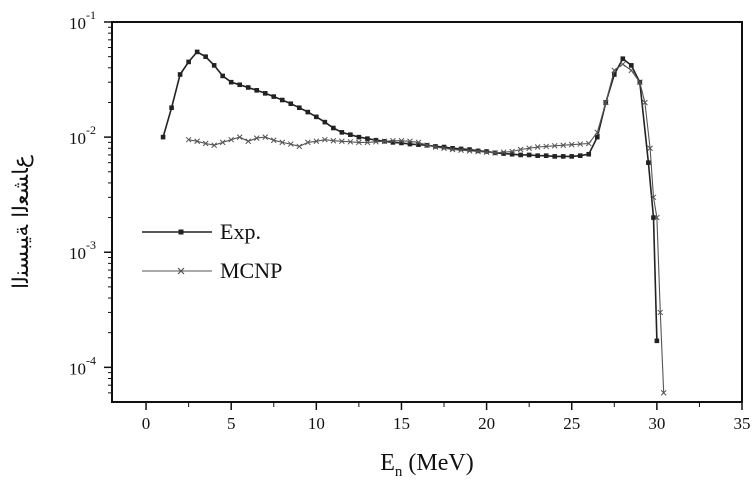 This screenshot has width=755, height=481. What do you see at coordinates (21, 222) in the screenshot?
I see `y-axis-title: ﻉﺎﺸﻌﻟﺍ ﺔﻴﺒﺴﻨﻟﺍ` at bounding box center [21, 222].